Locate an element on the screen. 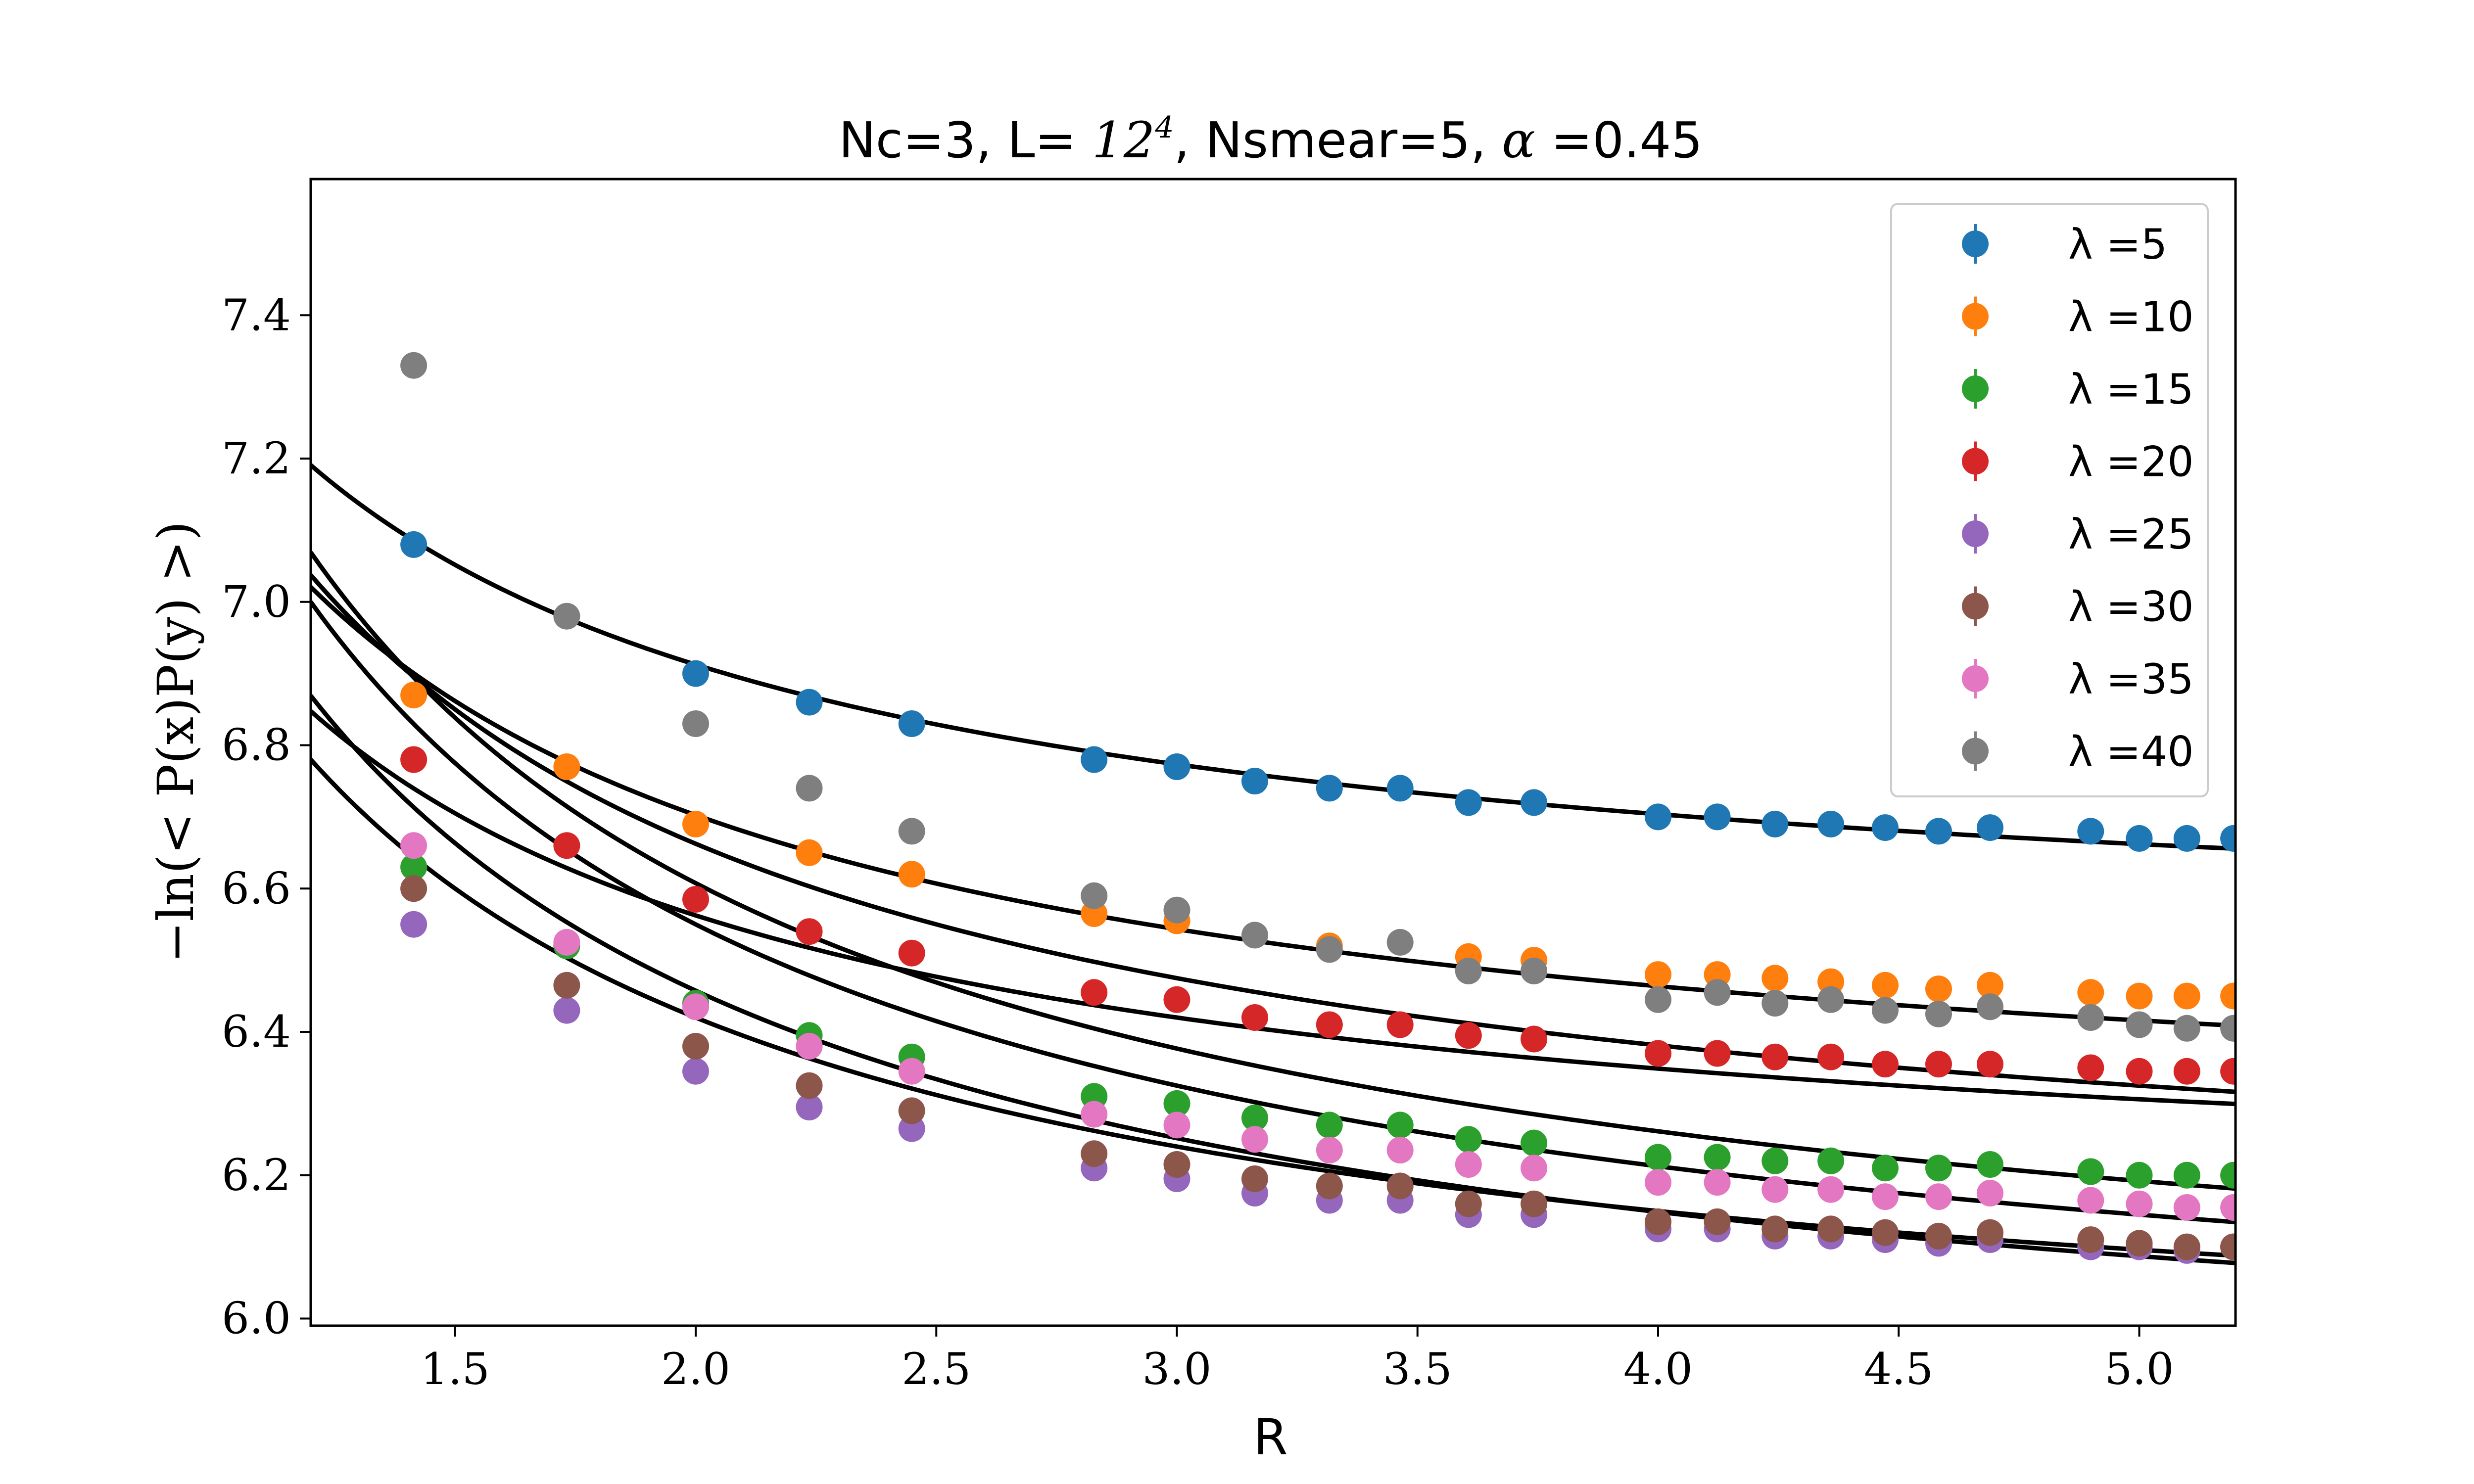 This screenshot has height=1484, width=2474. legend-entry-30: λ =30 is located at coordinates (2078, 607).